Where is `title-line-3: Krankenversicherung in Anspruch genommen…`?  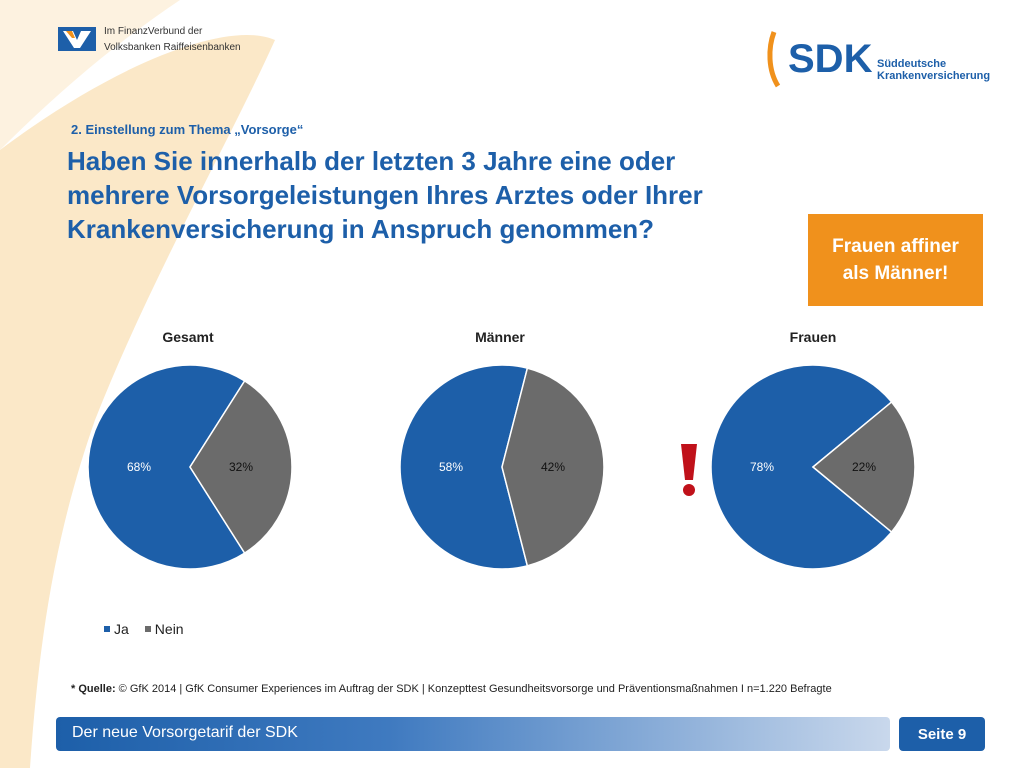 title-line-3: Krankenversicherung in Anspruch genommen… is located at coordinates (361, 229).